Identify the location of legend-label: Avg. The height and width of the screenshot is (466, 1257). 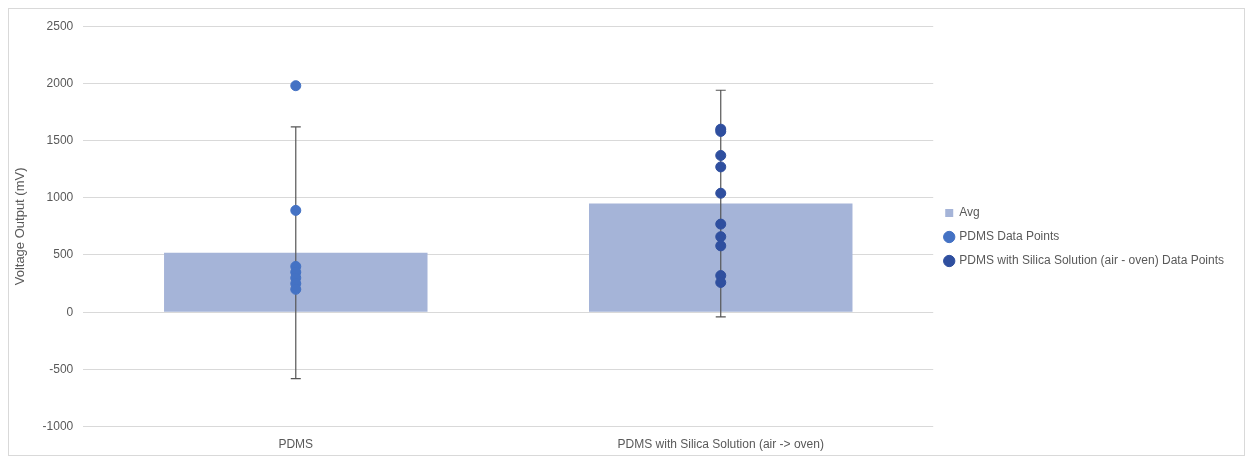
(969, 212).